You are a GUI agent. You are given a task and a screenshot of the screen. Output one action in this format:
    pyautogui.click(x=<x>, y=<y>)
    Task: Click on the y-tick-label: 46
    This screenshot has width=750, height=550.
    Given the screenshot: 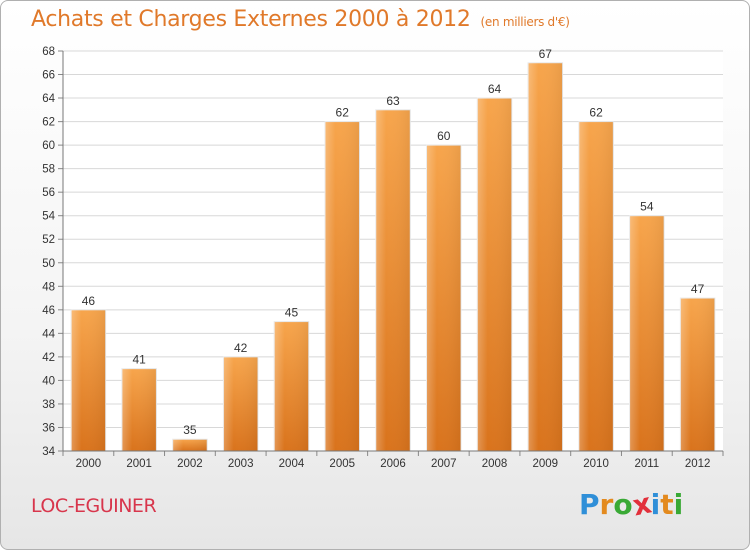 What is the action you would take?
    pyautogui.click(x=48, y=311)
    